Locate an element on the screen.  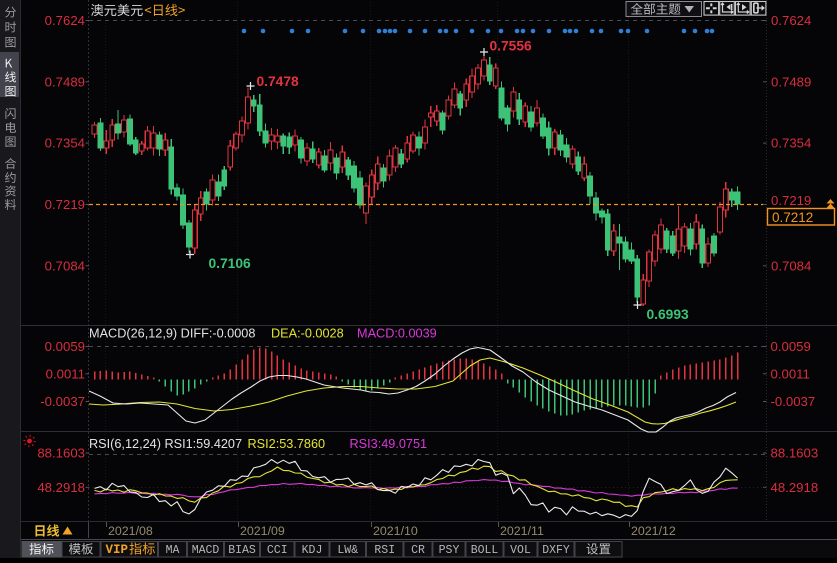
svg-text: 2021/08 is located at coordinates (130, 531).